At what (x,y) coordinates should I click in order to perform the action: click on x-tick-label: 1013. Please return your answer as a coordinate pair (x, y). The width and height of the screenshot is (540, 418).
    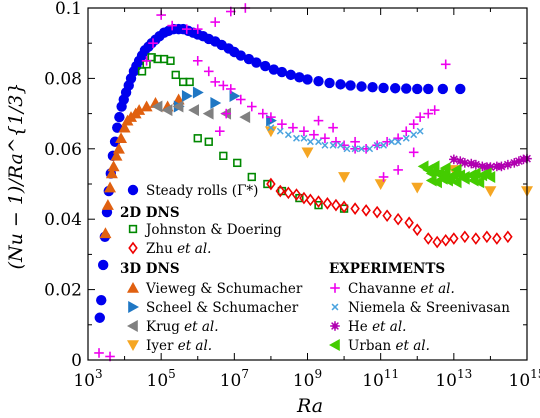
    Looking at the image, I should click on (453, 379).